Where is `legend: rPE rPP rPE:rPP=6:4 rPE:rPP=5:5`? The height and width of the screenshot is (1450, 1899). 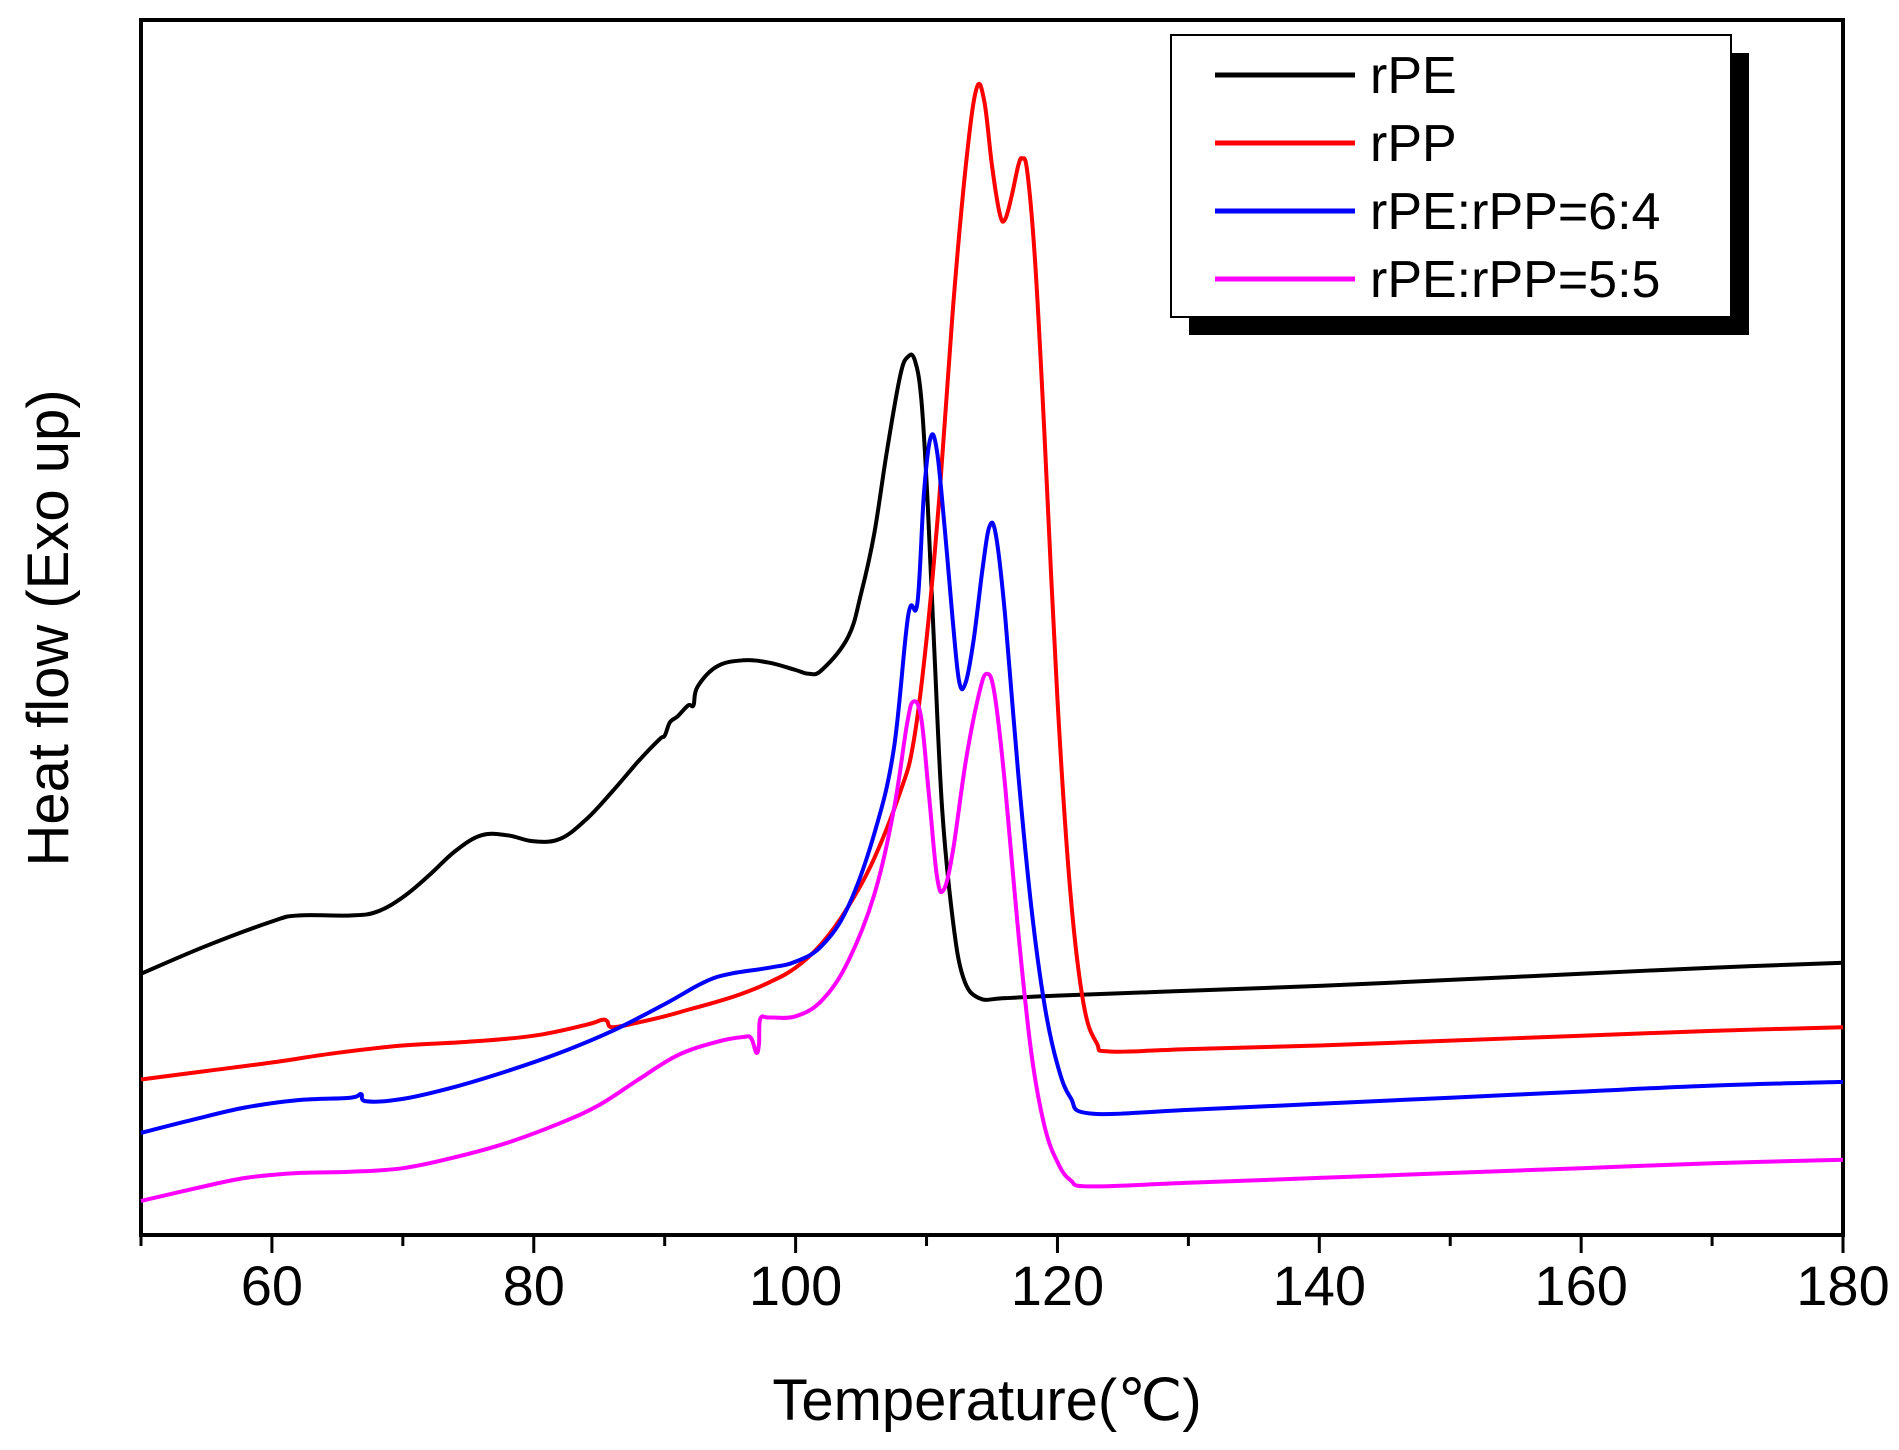 legend: rPE rPP rPE:rPP=6:4 rPE:rPP=5:5 is located at coordinates (1459, 184).